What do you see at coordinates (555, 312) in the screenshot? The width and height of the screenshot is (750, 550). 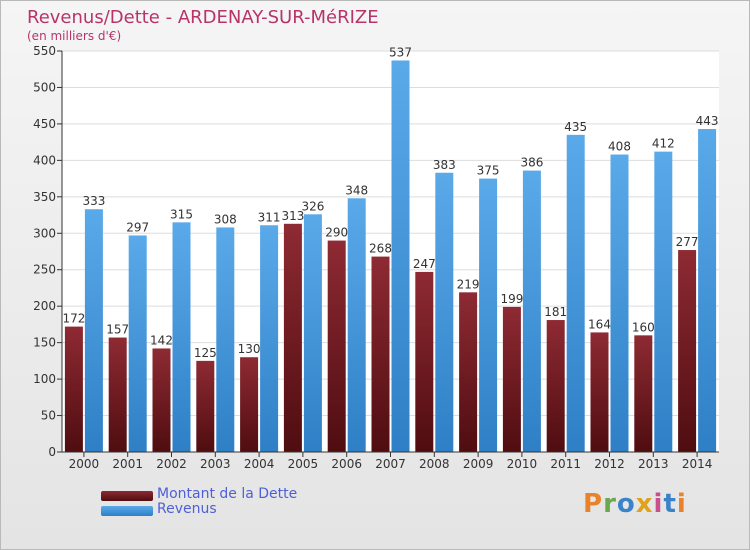 I see `value-label-dette: 181` at bounding box center [555, 312].